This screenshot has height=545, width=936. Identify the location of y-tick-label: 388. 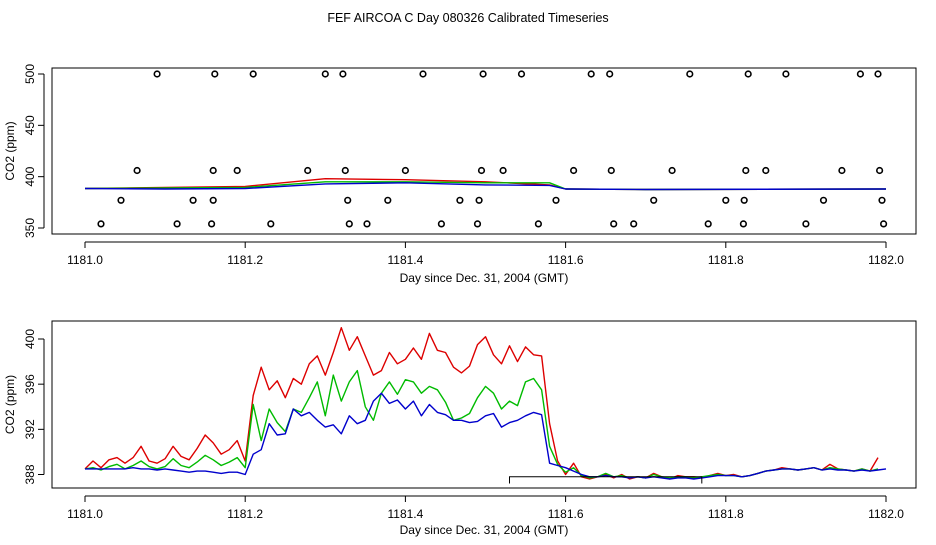
(30, 474).